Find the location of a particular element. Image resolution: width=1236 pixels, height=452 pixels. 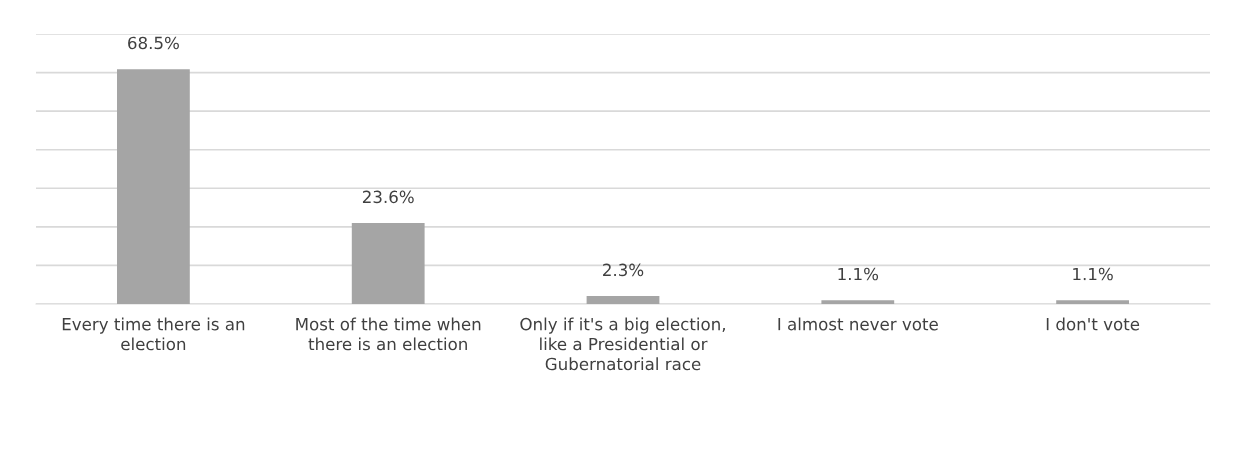

data-label: 23.6% is located at coordinates (388, 197).